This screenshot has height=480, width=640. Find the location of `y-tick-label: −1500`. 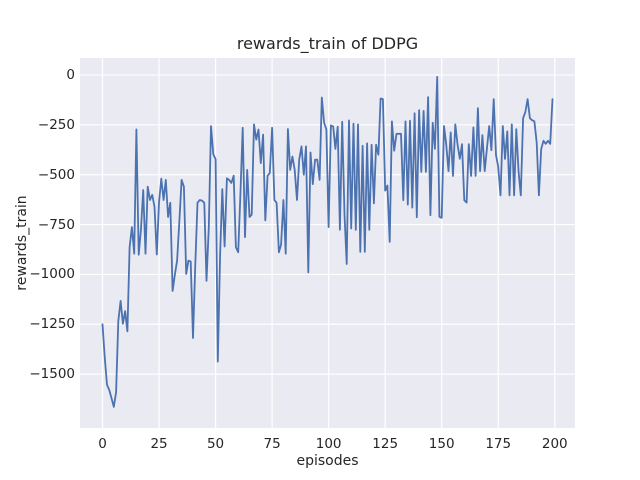

y-tick-label: −1500 is located at coordinates (52, 374).